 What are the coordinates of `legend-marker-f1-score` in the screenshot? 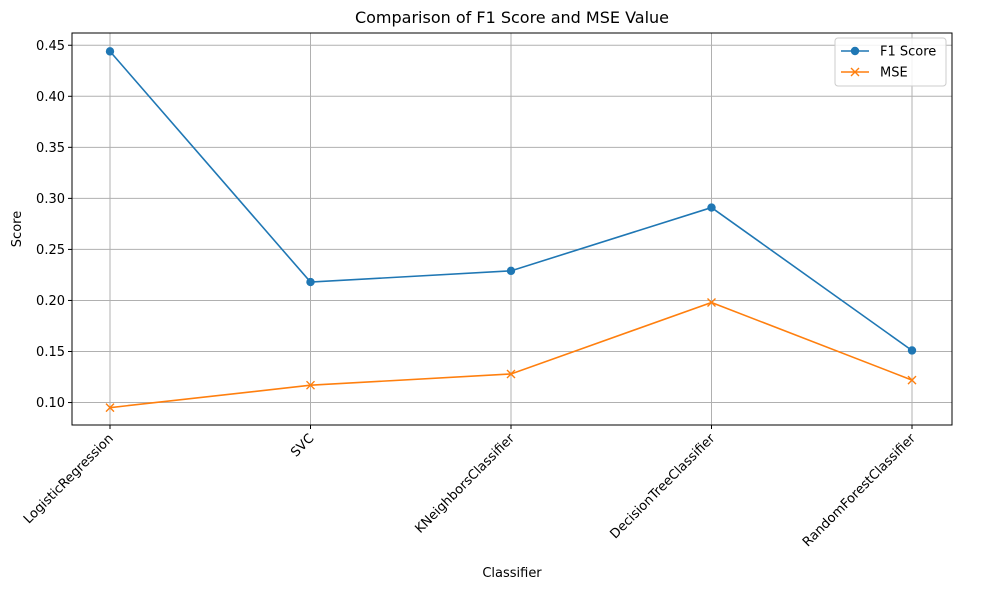 It's located at (855, 51).